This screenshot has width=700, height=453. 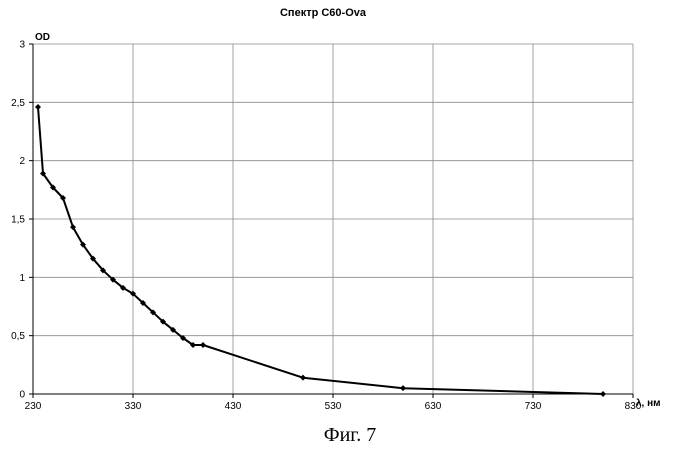 I want to click on y-tick-label: 0, so click(x=22, y=395).